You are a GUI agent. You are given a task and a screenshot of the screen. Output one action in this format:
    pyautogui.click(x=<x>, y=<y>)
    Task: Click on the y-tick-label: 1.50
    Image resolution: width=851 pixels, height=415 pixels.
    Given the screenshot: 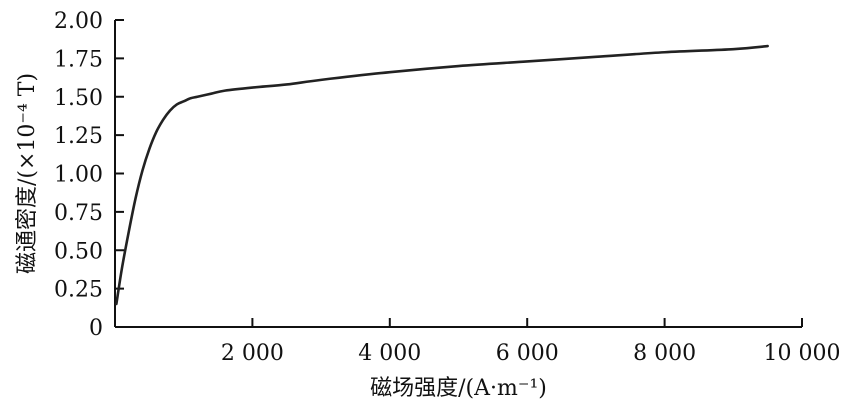 What is the action you would take?
    pyautogui.click(x=78, y=98)
    